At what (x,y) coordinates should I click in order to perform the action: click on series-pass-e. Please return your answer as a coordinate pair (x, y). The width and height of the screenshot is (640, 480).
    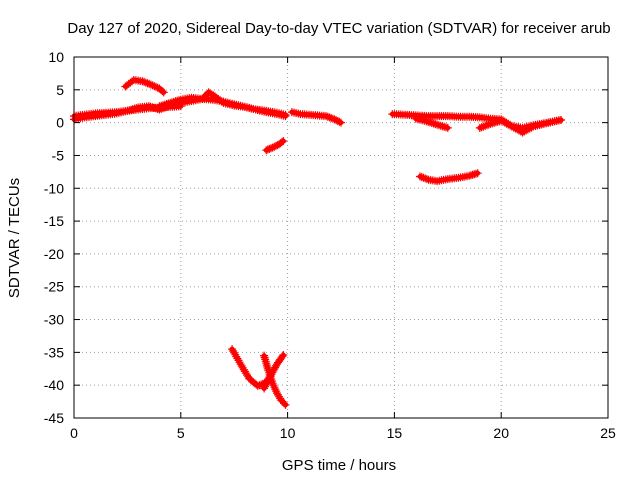
    Looking at the image, I should click on (275, 146).